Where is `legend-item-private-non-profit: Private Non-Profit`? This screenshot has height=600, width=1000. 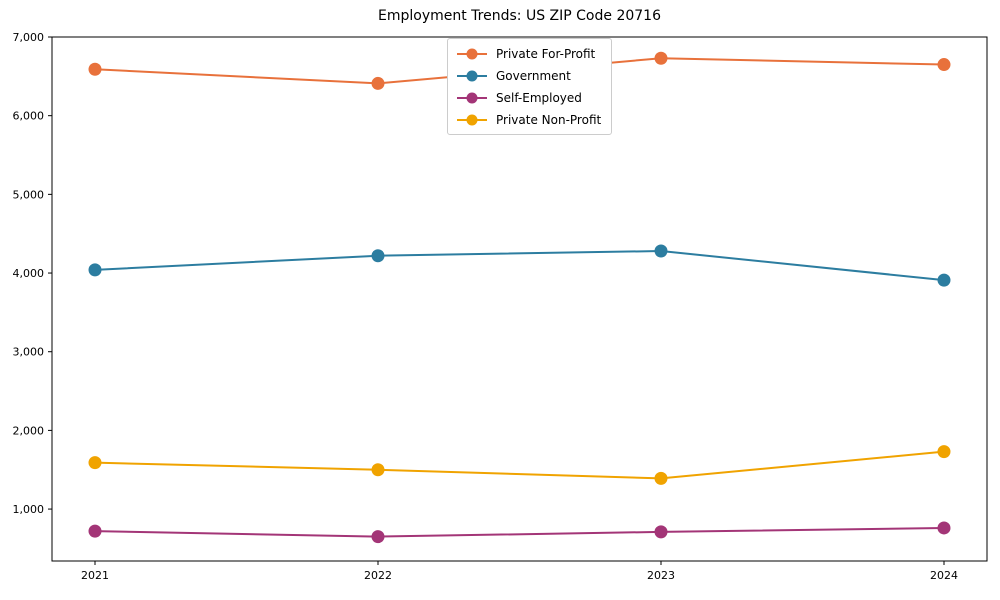
legend-item-private-non-profit: Private Non-Profit is located at coordinates (528, 119).